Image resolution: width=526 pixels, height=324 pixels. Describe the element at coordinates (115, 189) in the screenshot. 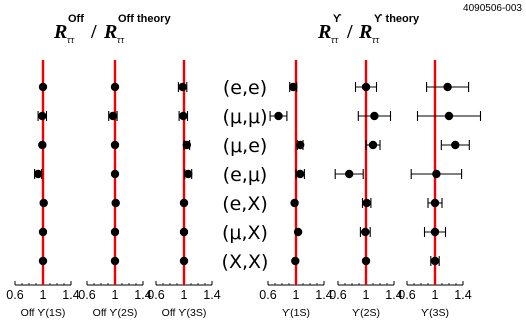

I see `panel-2: 0.6 1 1.4 Off ϒ(2S)` at that location.